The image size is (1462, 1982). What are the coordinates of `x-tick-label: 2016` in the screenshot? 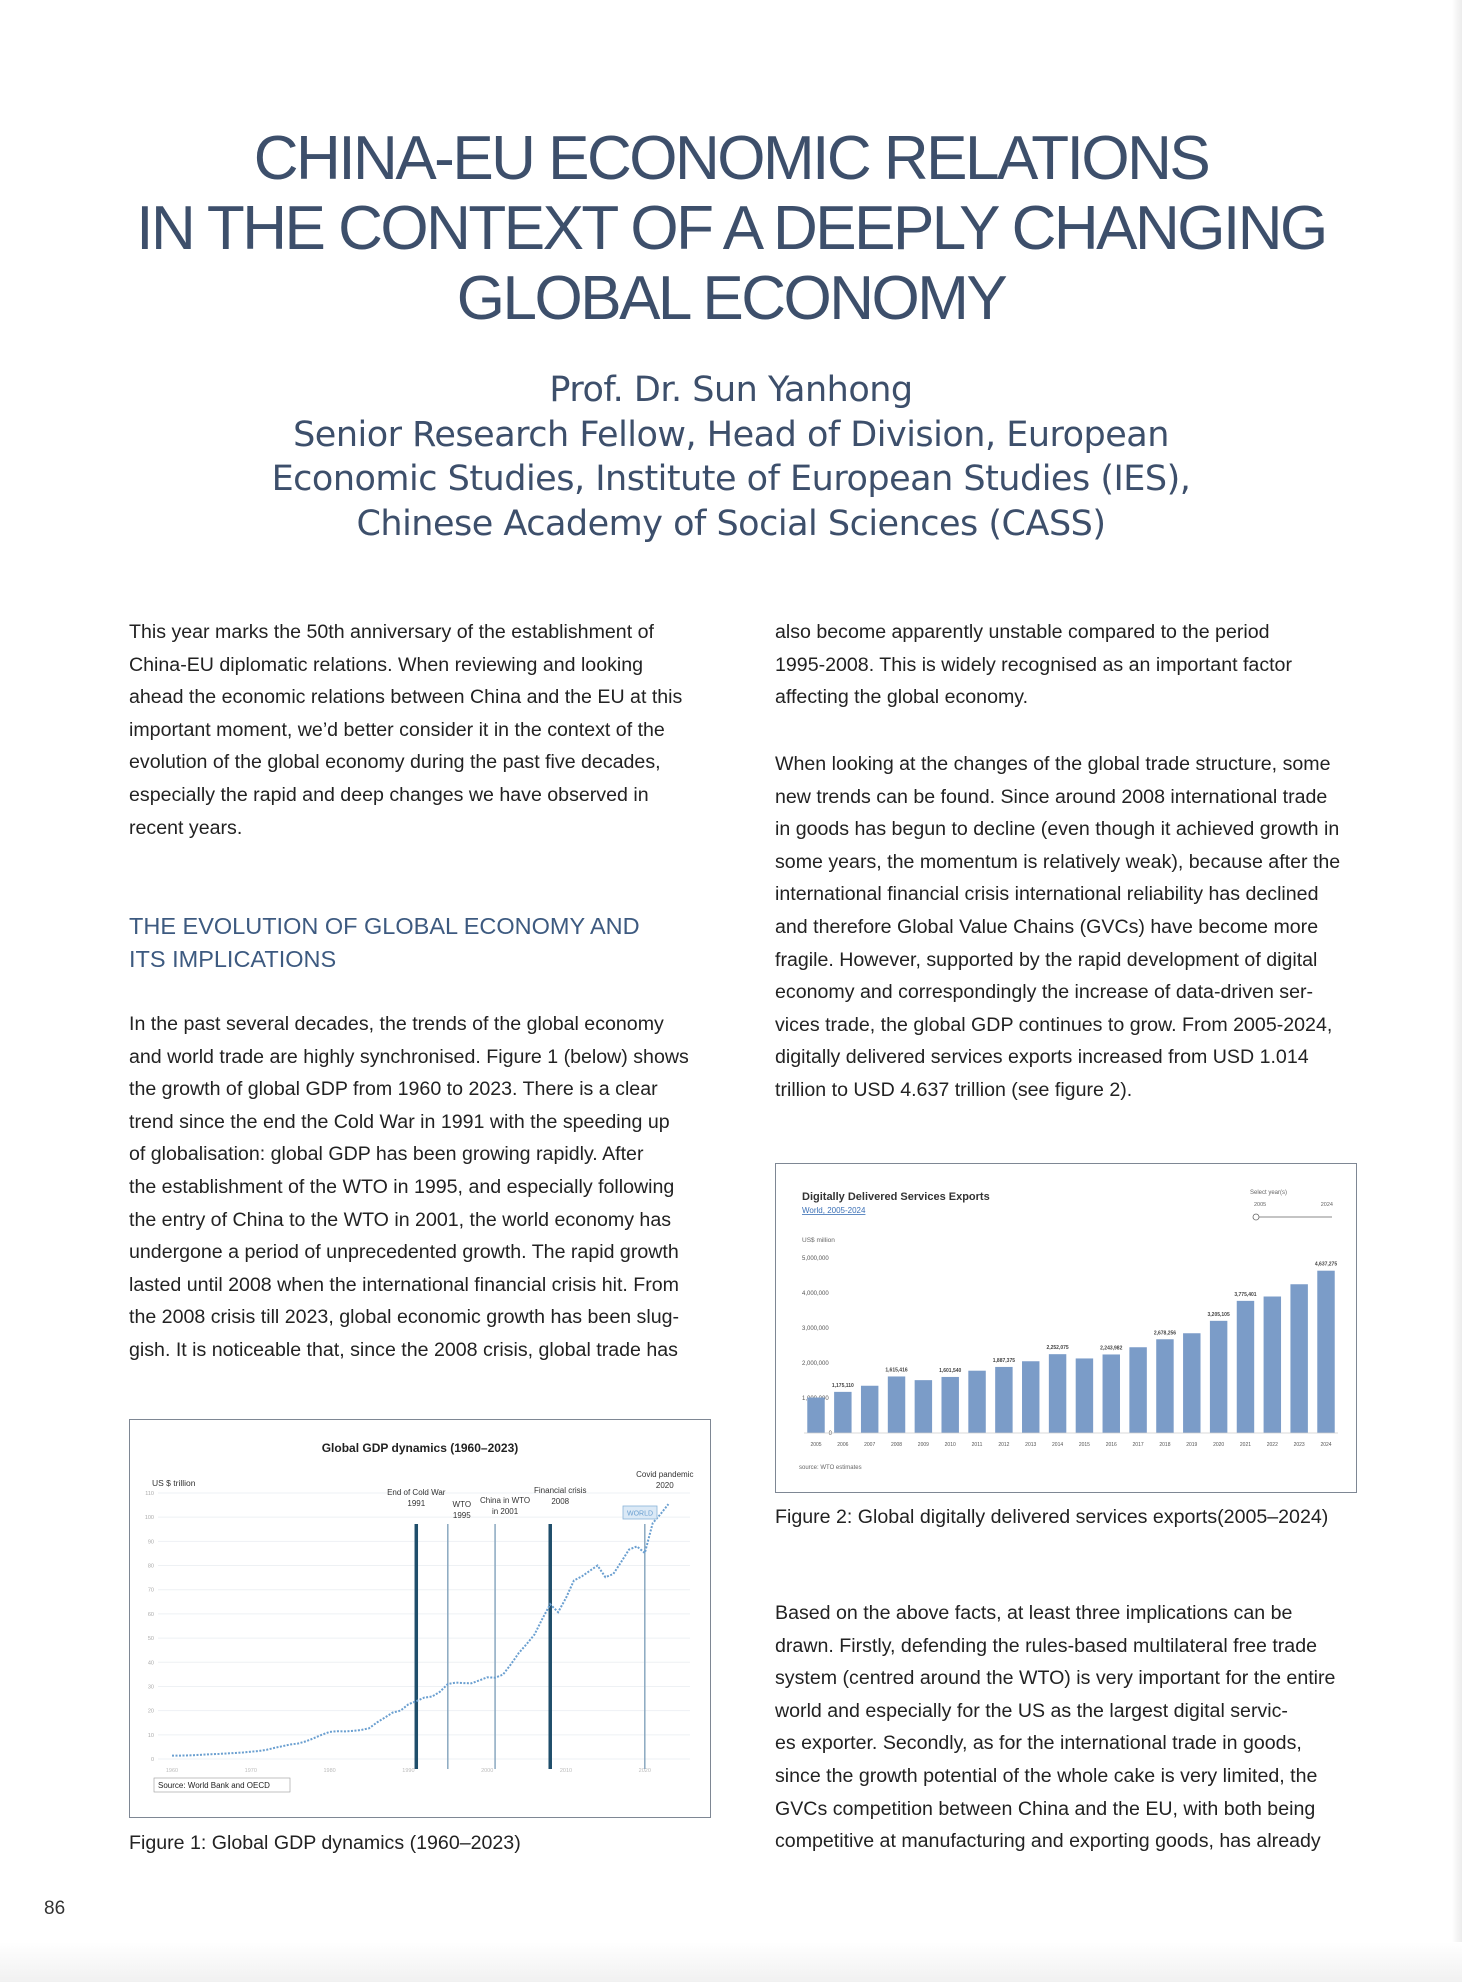 It's located at (1111, 1445).